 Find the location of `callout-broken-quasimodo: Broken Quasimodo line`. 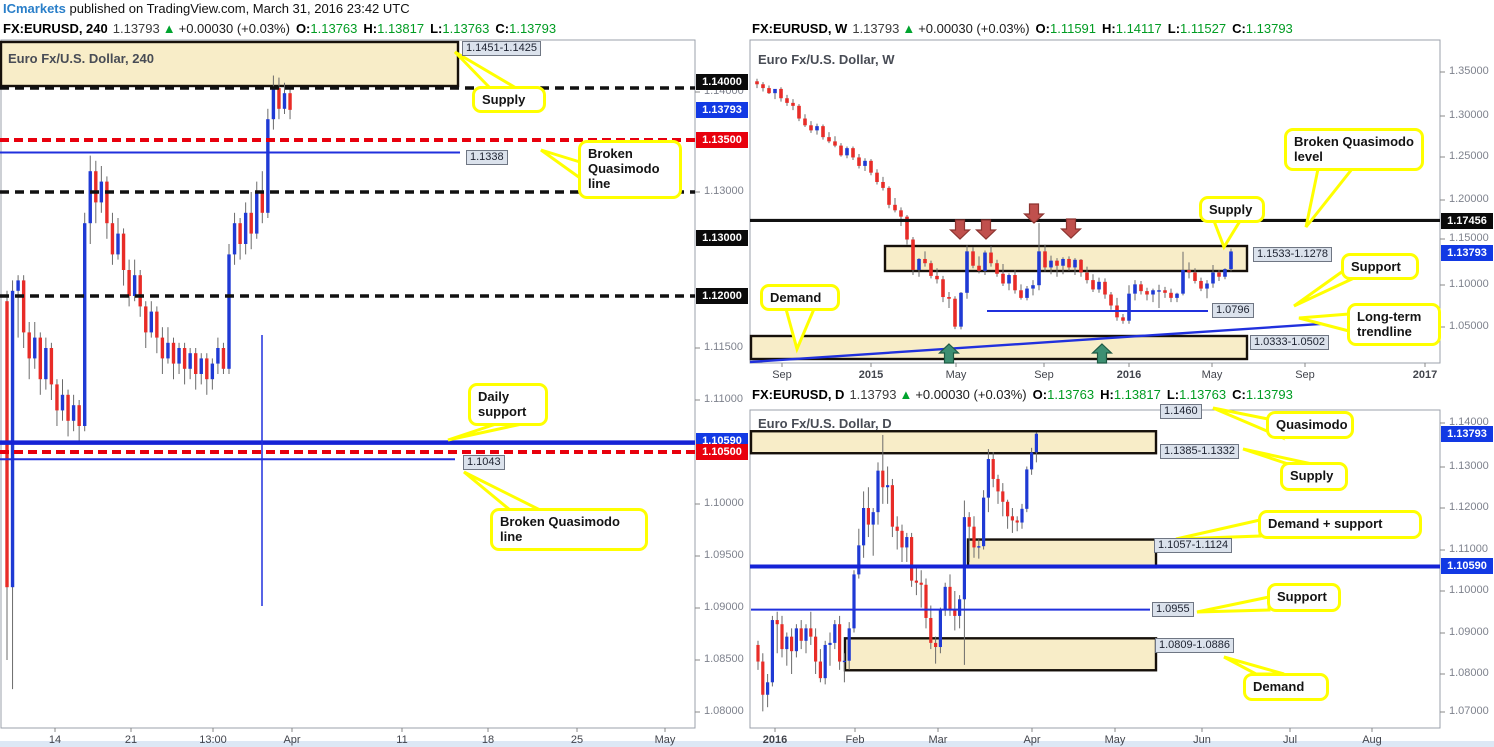

callout-broken-quasimodo: Broken Quasimodo line is located at coordinates (569, 529).